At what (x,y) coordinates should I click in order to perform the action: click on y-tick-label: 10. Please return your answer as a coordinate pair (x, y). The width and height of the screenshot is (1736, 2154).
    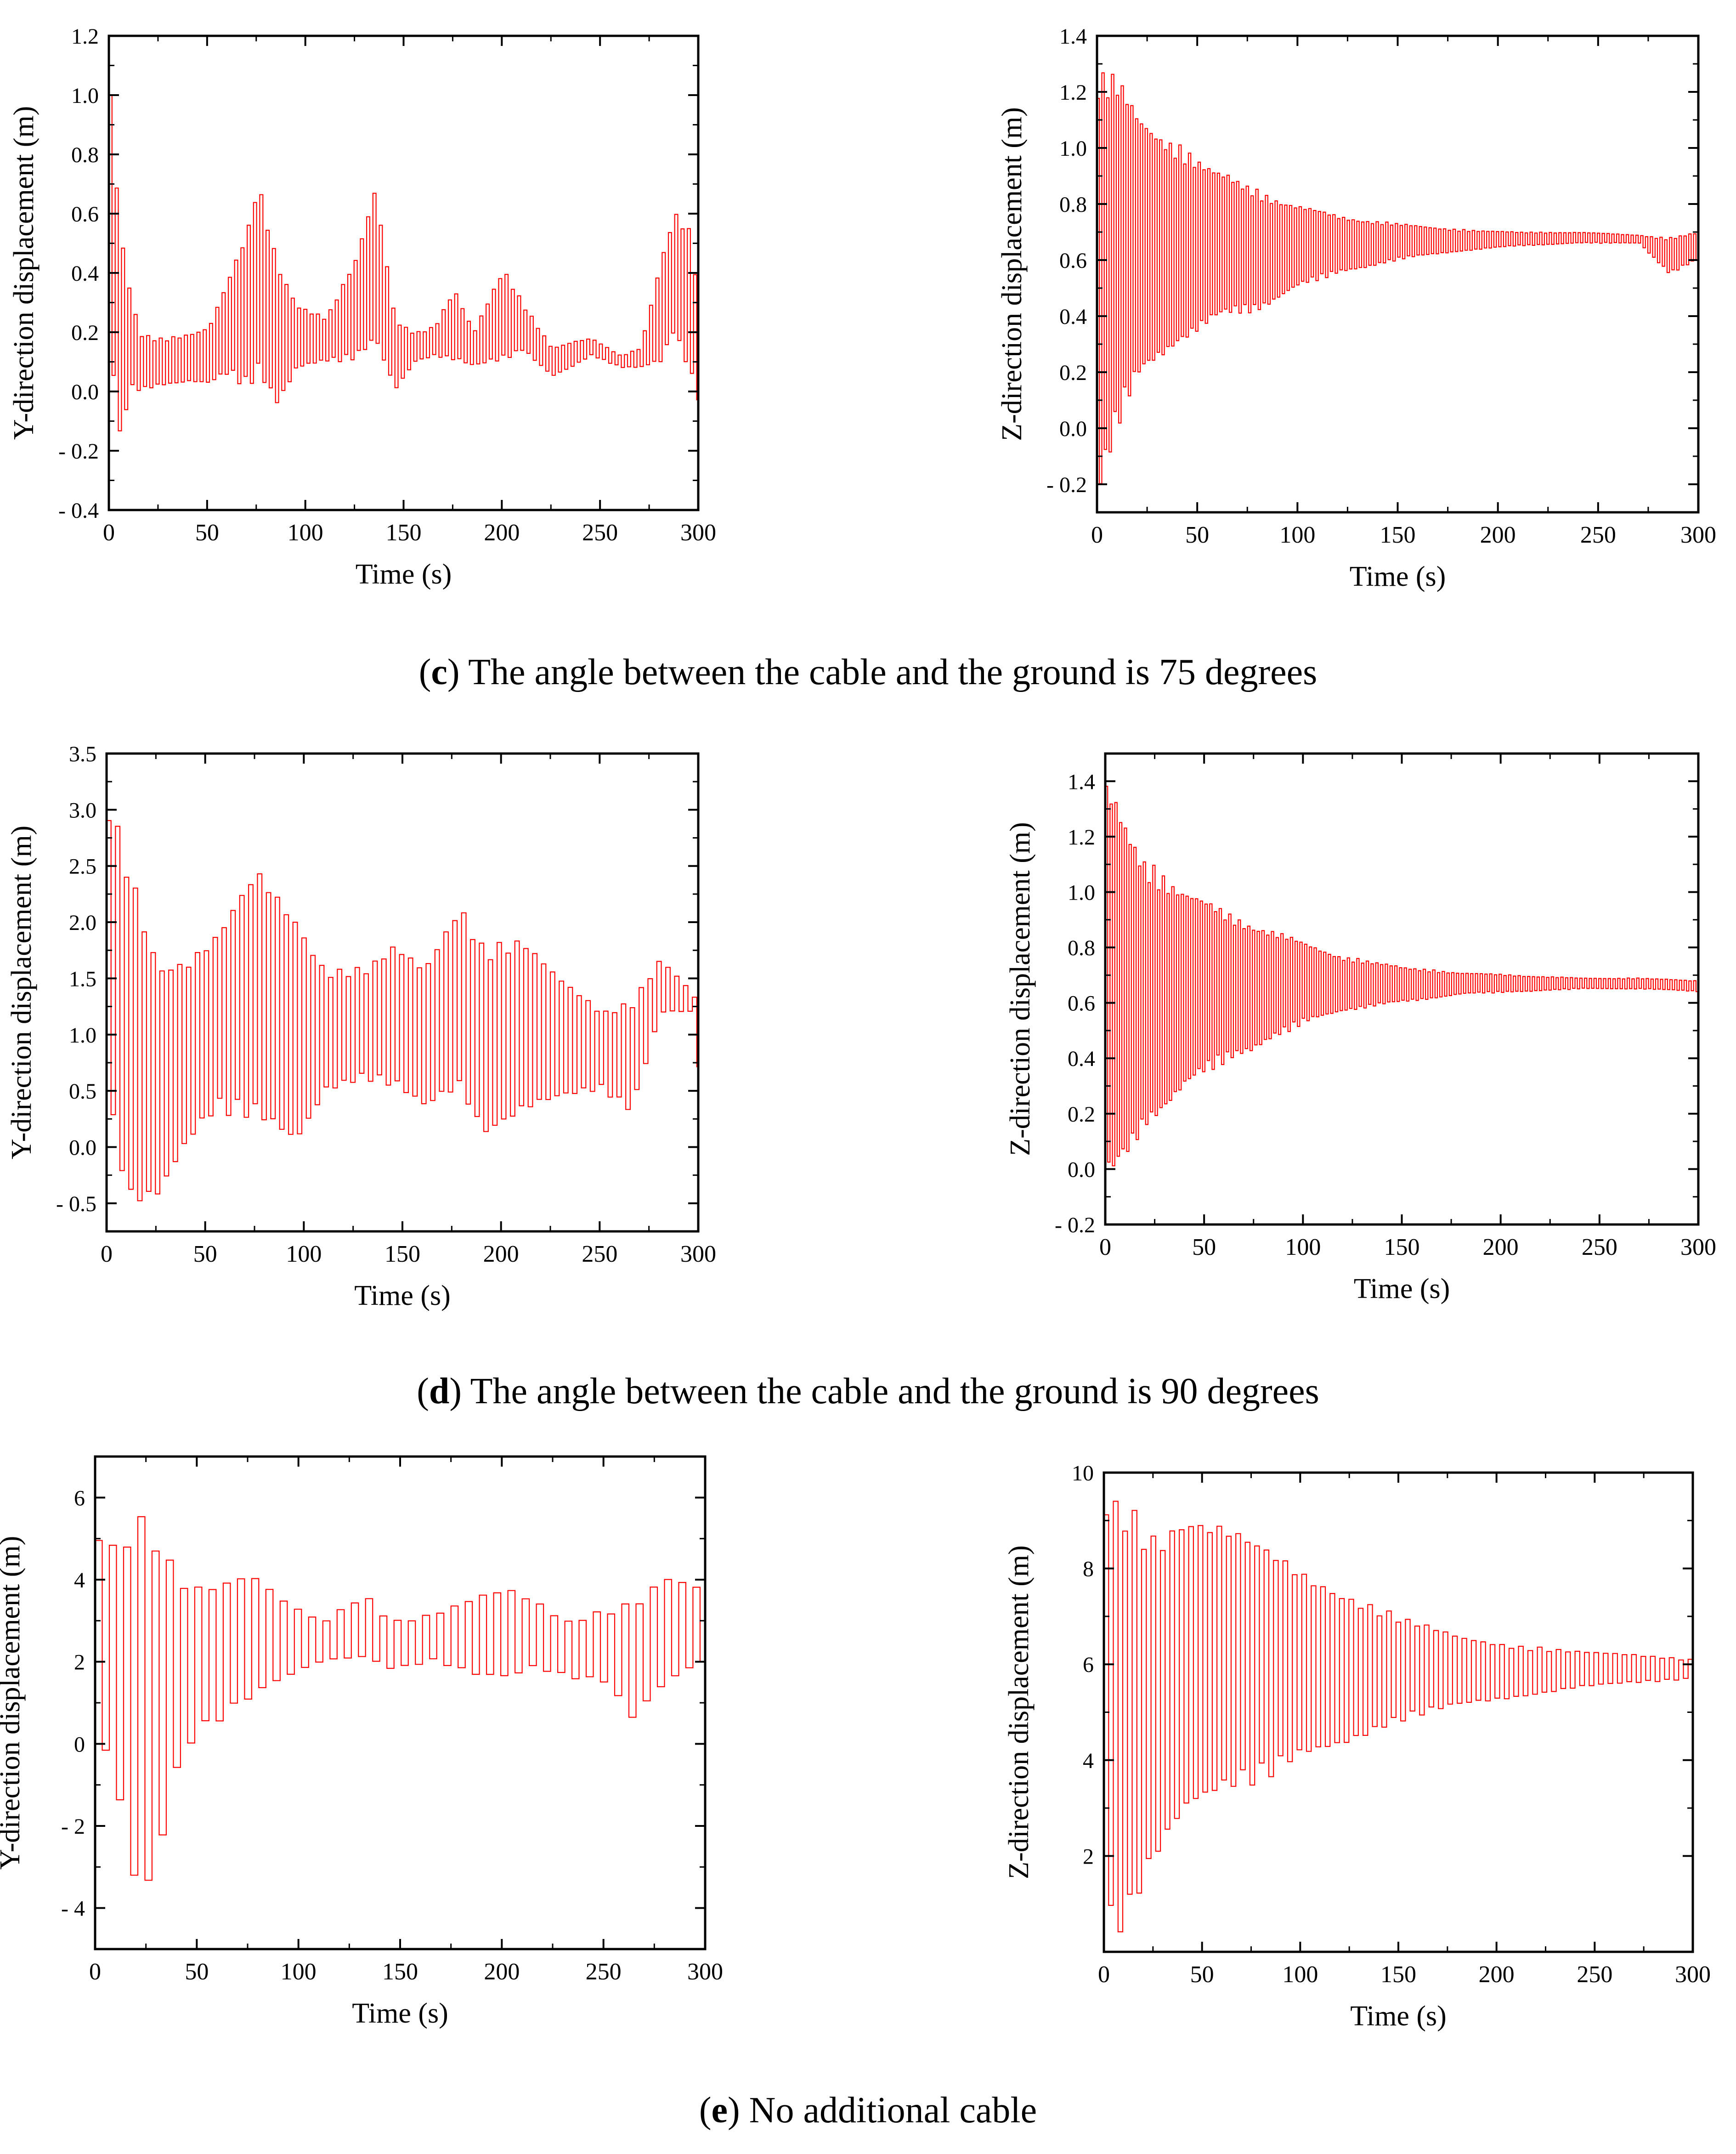
    Looking at the image, I should click on (1083, 1473).